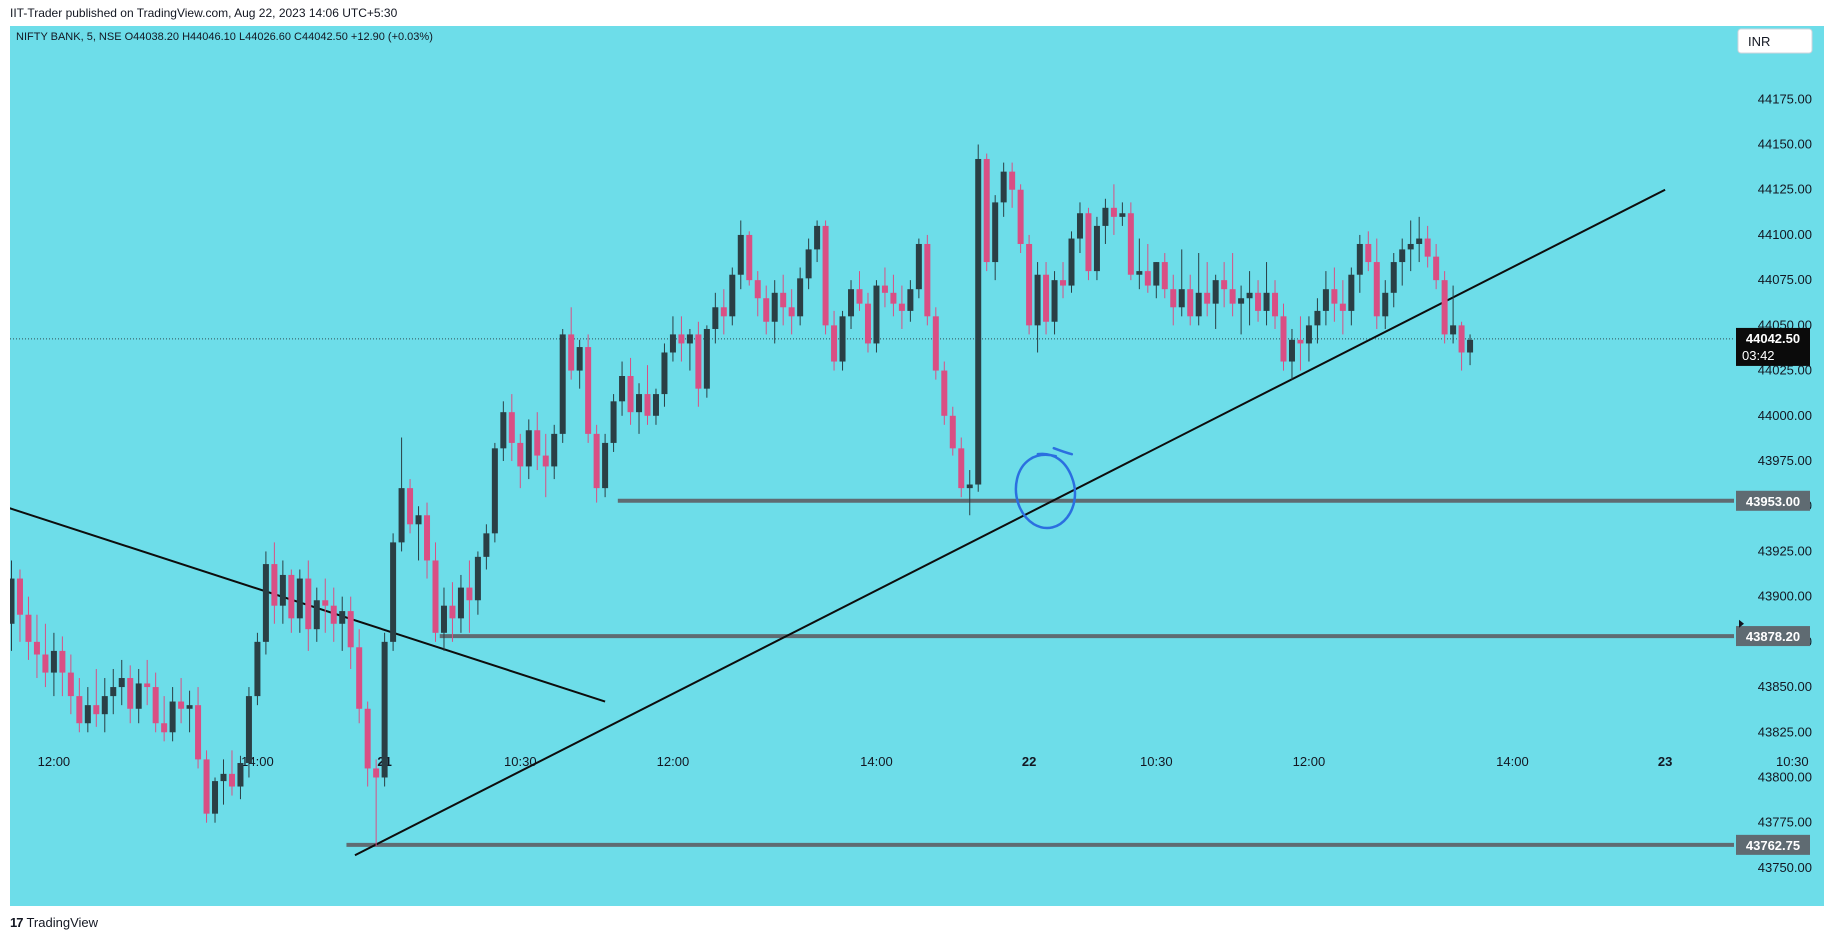  Describe the element at coordinates (1759, 41) in the screenshot. I see `currency-label: INR` at that location.